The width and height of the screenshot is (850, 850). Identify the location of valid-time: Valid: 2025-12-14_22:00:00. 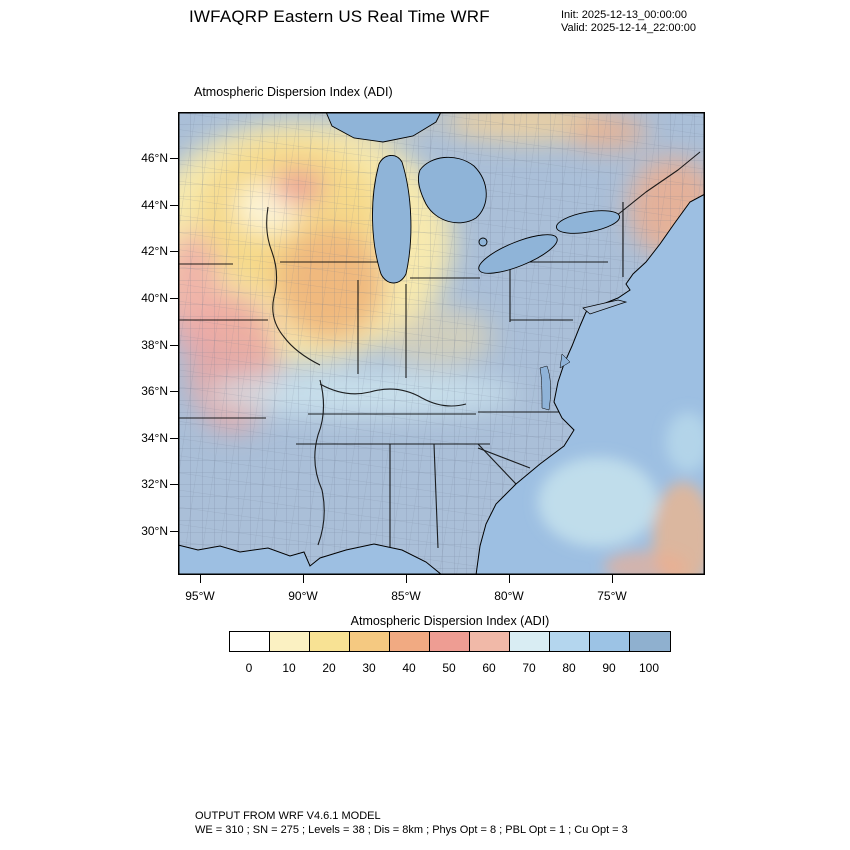
(628, 28).